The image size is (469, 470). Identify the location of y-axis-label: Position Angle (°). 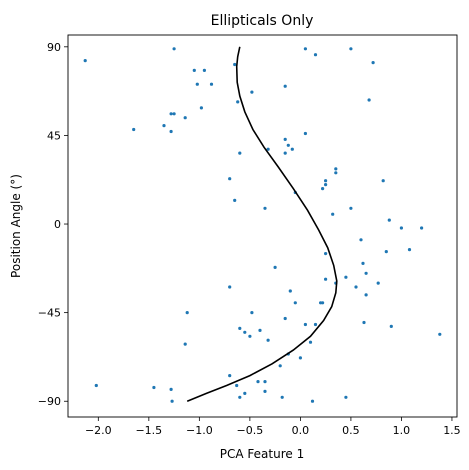
(16, 226).